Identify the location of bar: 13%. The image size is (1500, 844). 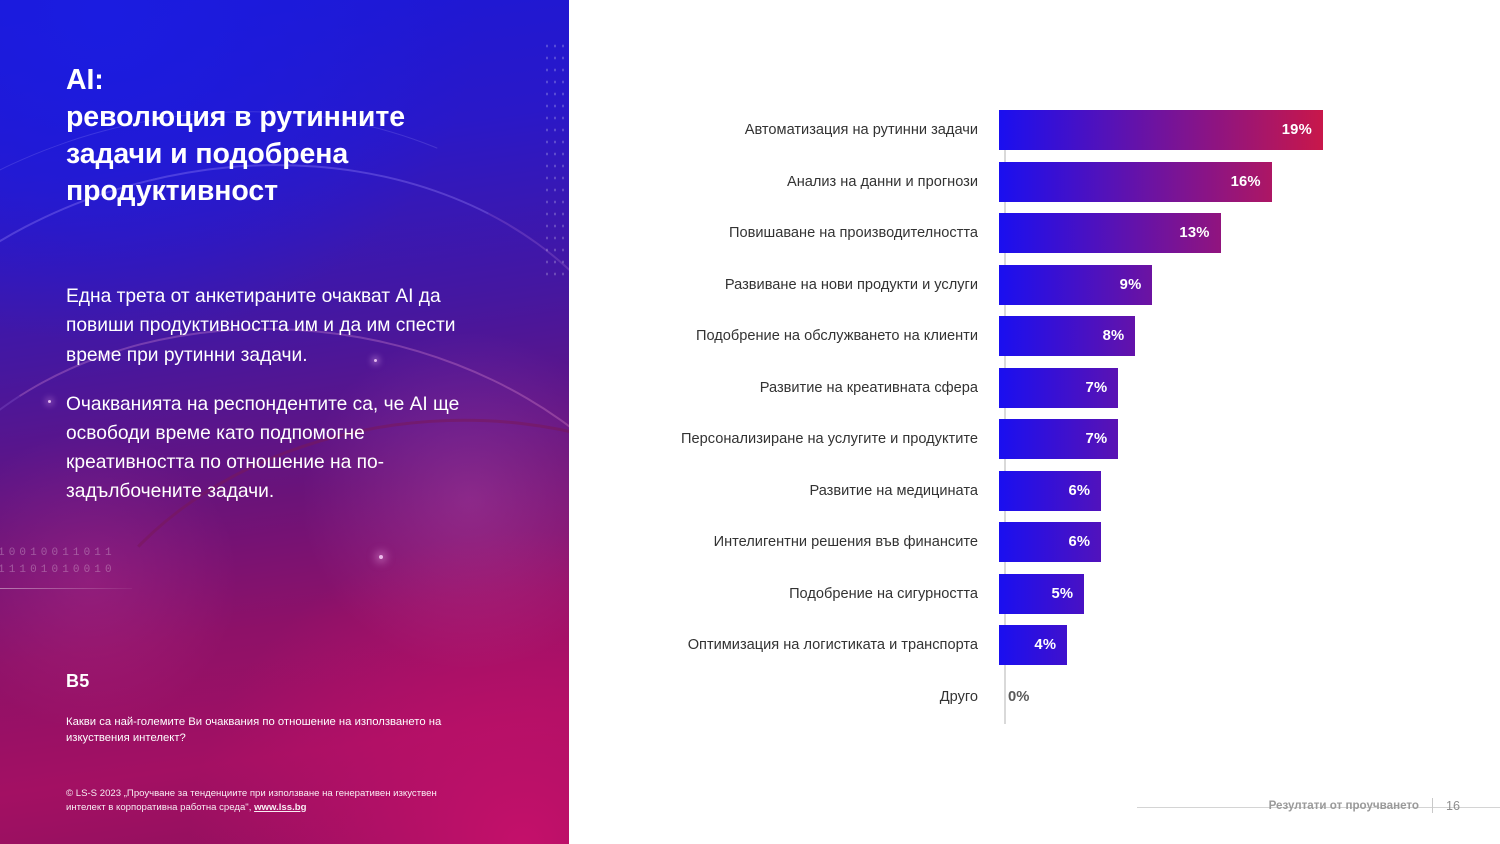
(1110, 233).